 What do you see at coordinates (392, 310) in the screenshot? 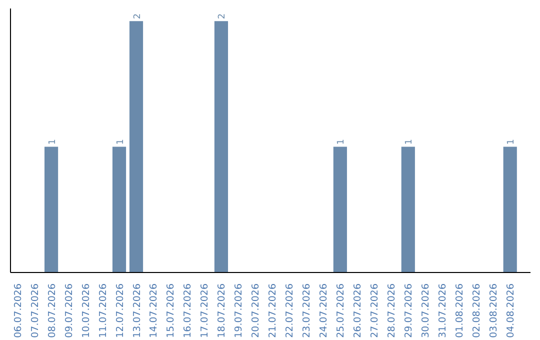
I see `x-tick-label: 28.07.2026` at bounding box center [392, 310].